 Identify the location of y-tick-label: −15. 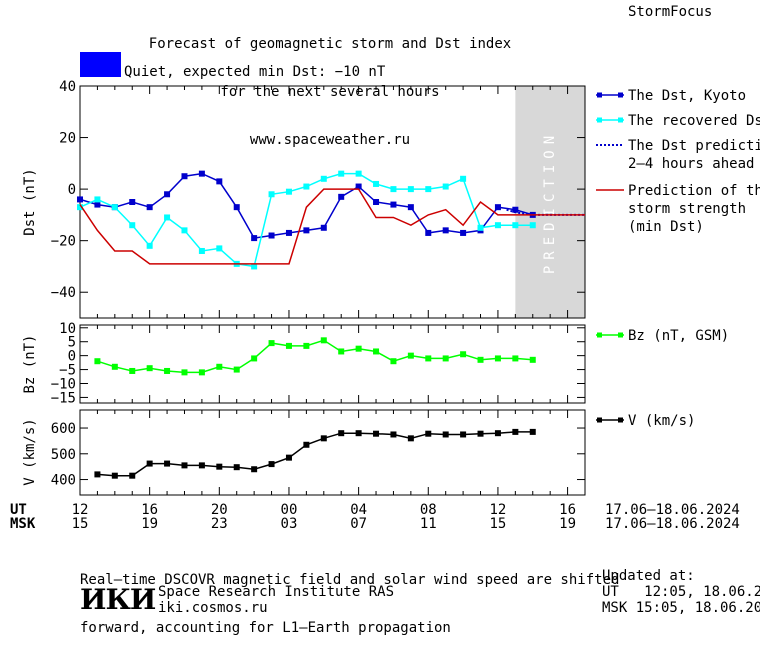
(63, 398).